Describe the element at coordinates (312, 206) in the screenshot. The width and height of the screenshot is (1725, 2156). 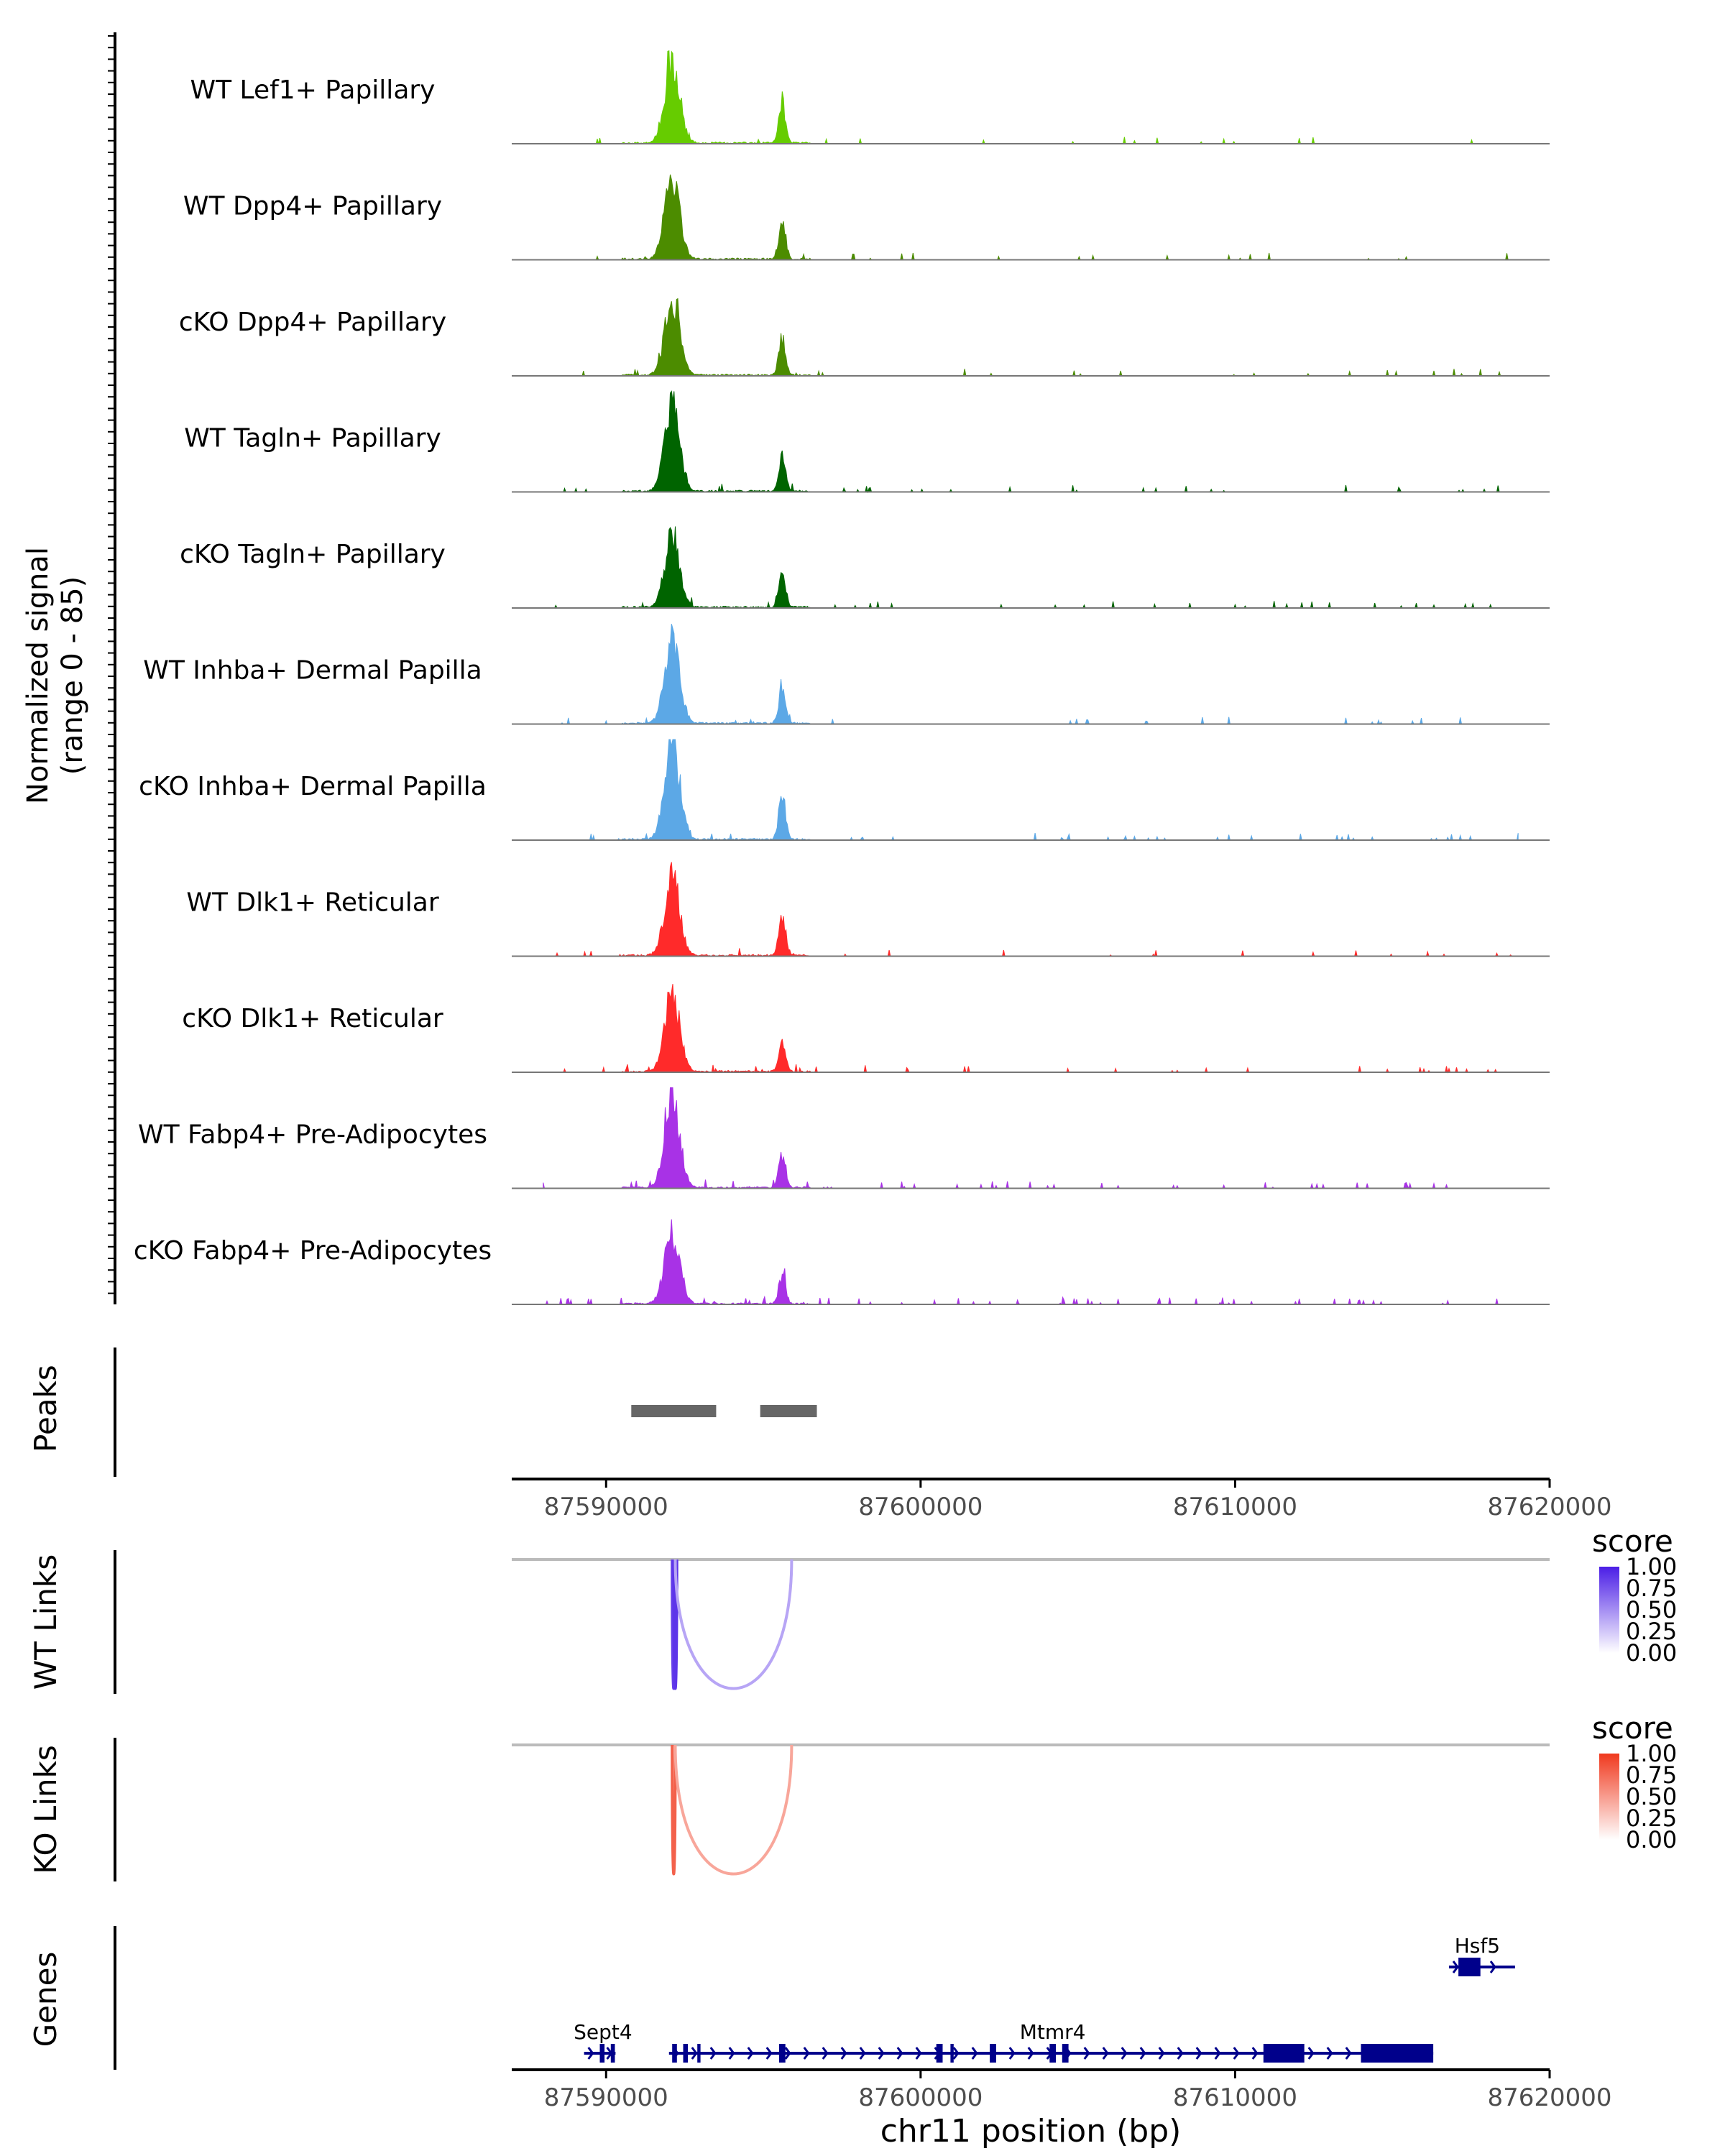
I see `track-label: WT Dpp4+ Papillary` at that location.